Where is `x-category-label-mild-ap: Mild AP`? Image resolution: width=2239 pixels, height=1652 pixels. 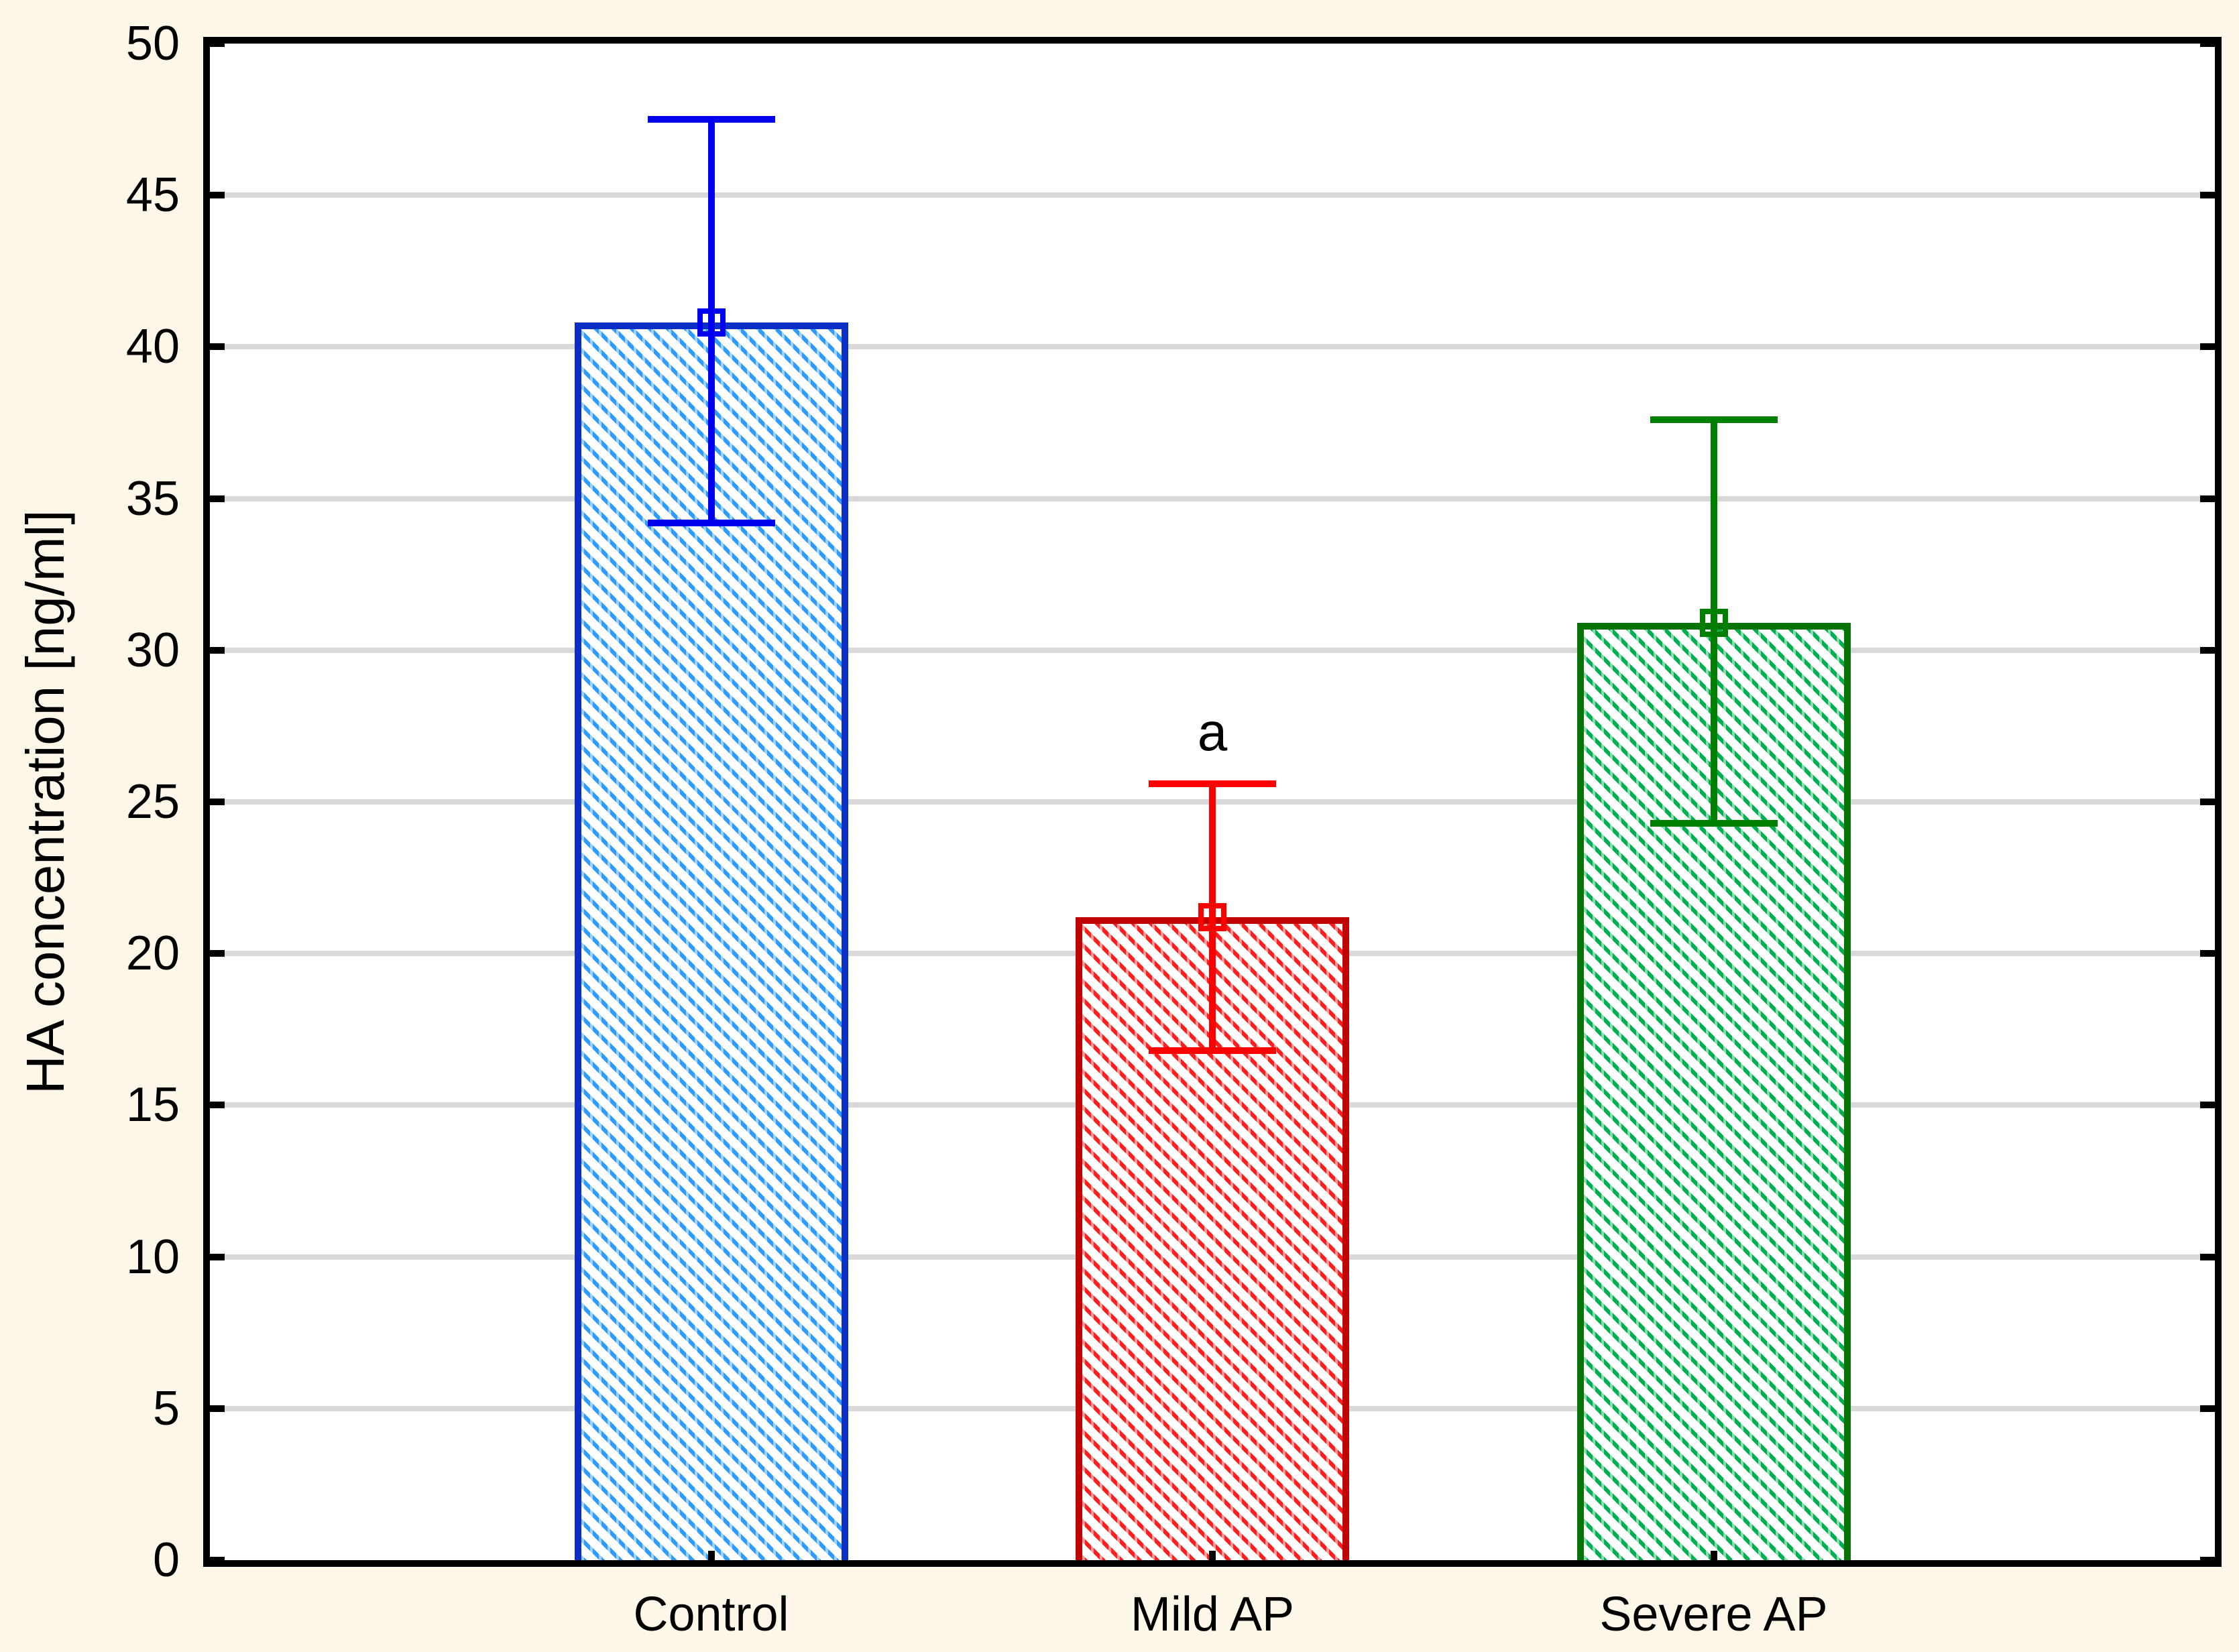
x-category-label-mild-ap: Mild AP is located at coordinates (1212, 1614).